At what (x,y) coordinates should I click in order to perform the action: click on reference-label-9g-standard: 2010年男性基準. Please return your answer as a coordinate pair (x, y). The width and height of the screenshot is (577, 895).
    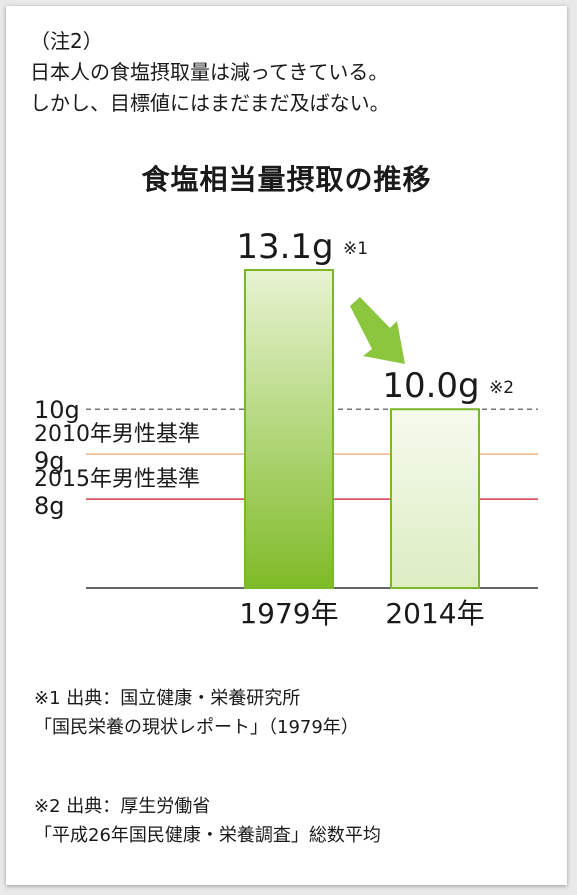
    Looking at the image, I should click on (117, 434).